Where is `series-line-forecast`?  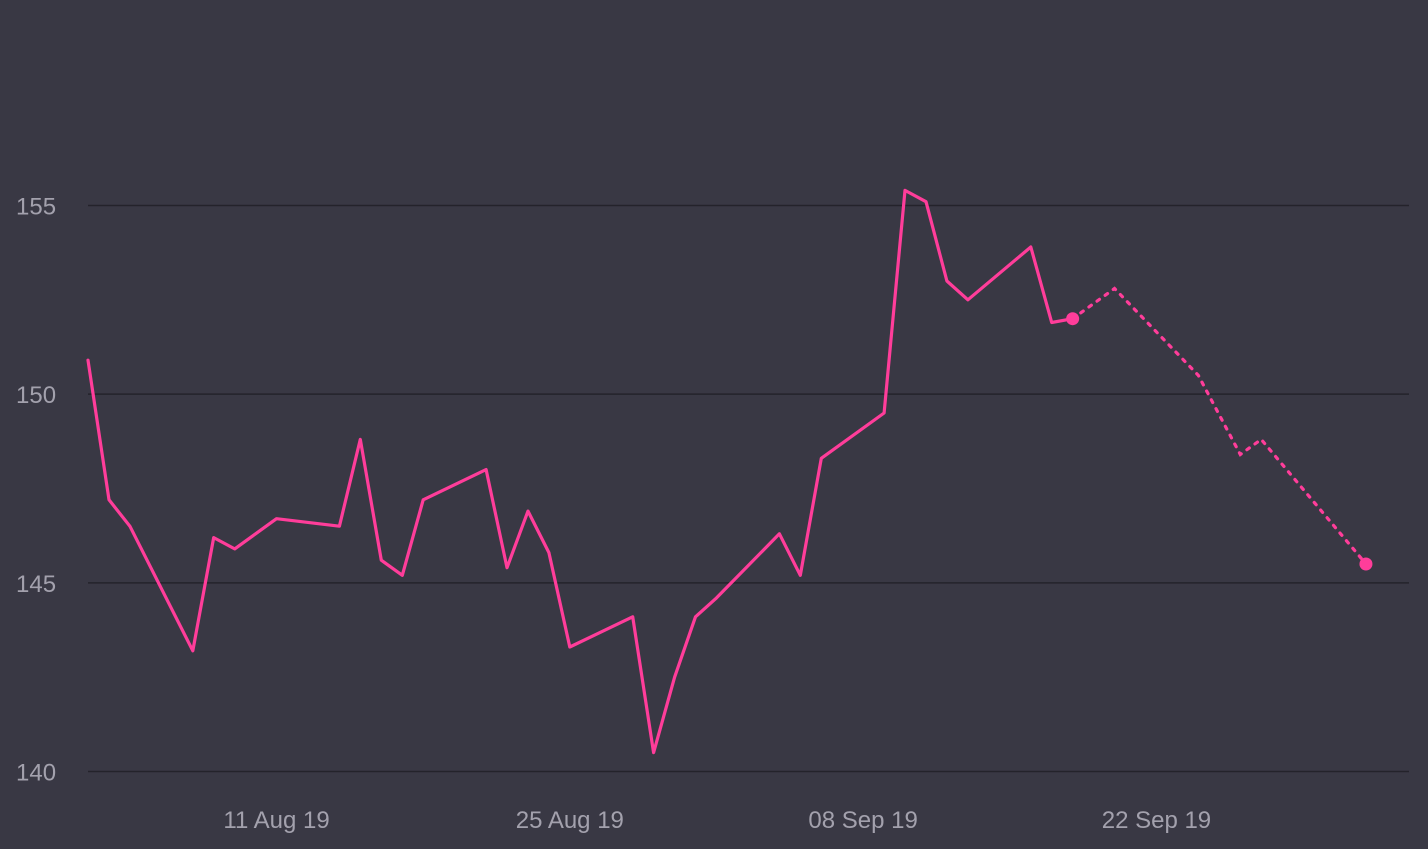
series-line-forecast is located at coordinates (1219, 426).